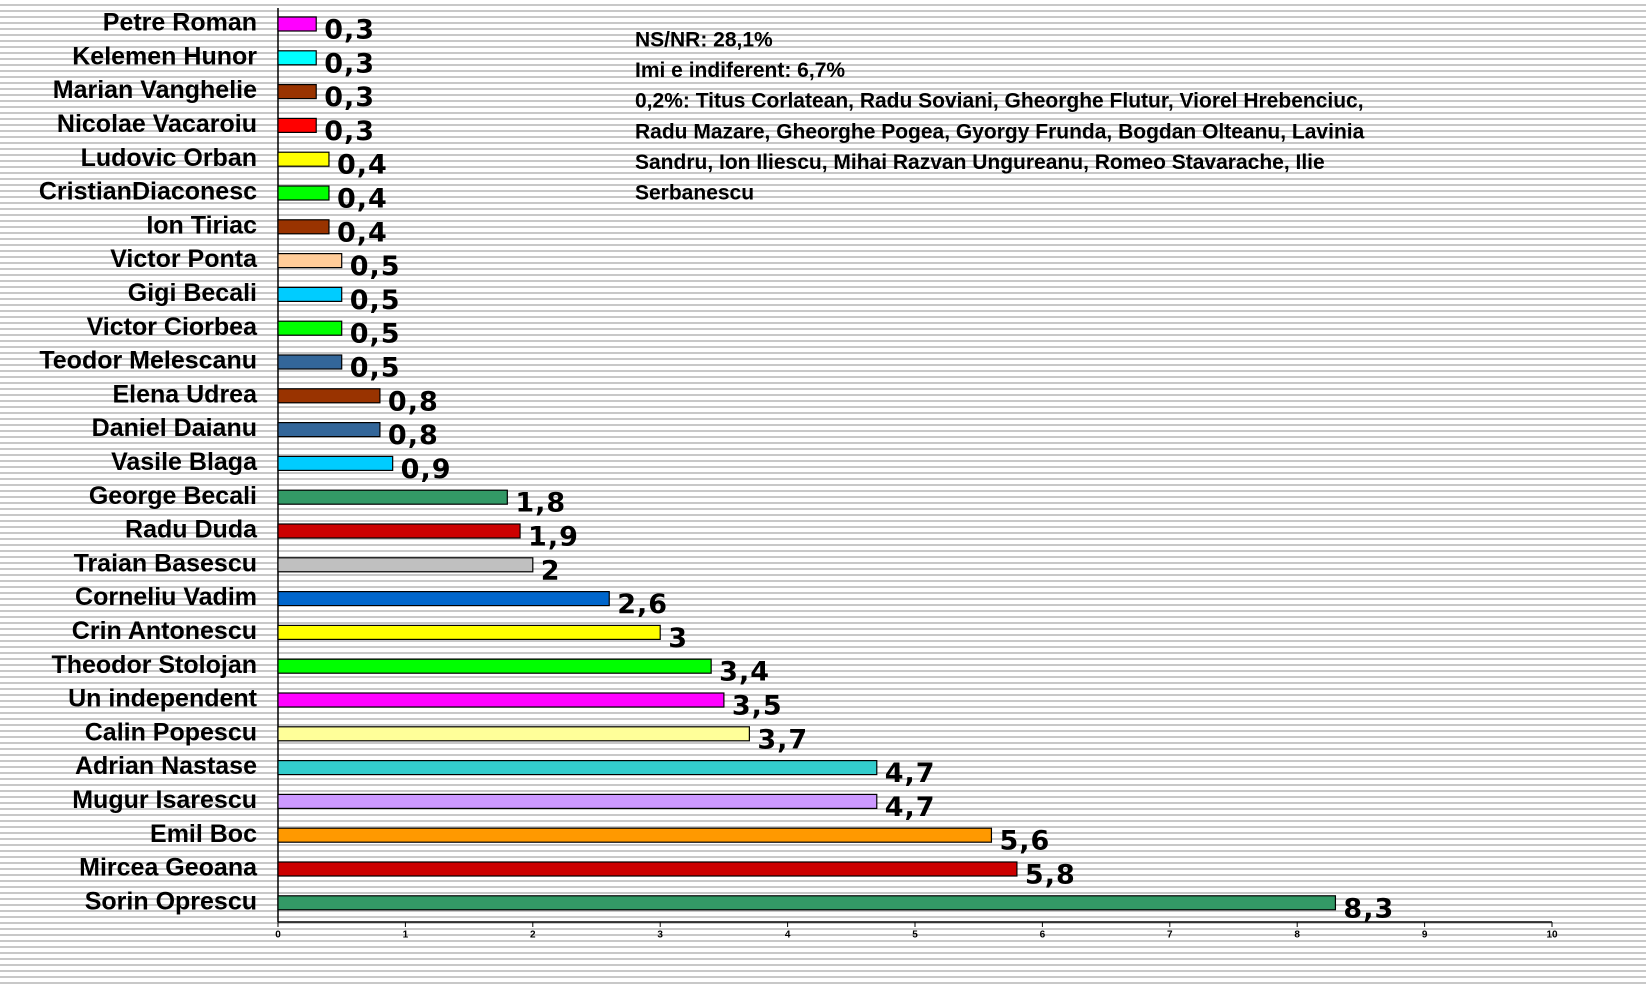 The height and width of the screenshot is (986, 1646). What do you see at coordinates (540, 503) in the screenshot?
I see `value-label: 1,8` at bounding box center [540, 503].